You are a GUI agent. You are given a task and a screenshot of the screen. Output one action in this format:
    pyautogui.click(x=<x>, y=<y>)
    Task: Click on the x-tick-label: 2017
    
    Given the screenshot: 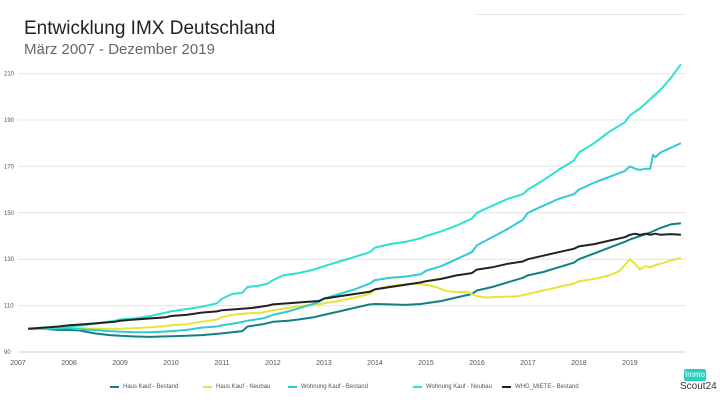 What is the action you would take?
    pyautogui.click(x=528, y=363)
    